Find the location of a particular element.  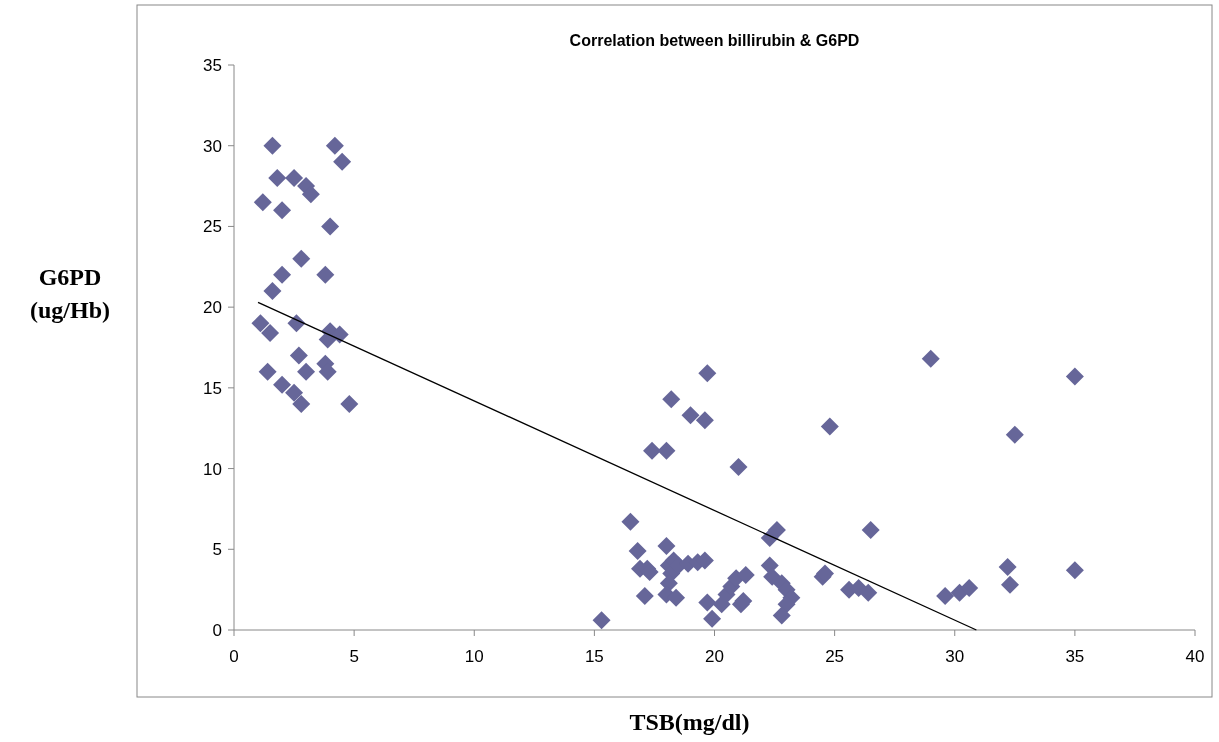

y-tick-label: 35 is located at coordinates (212, 65).